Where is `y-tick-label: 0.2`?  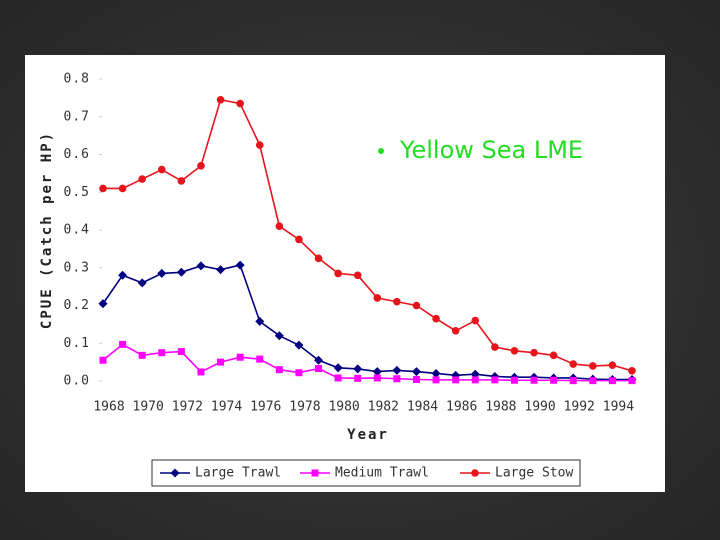
y-tick-label: 0.2 is located at coordinates (77, 305).